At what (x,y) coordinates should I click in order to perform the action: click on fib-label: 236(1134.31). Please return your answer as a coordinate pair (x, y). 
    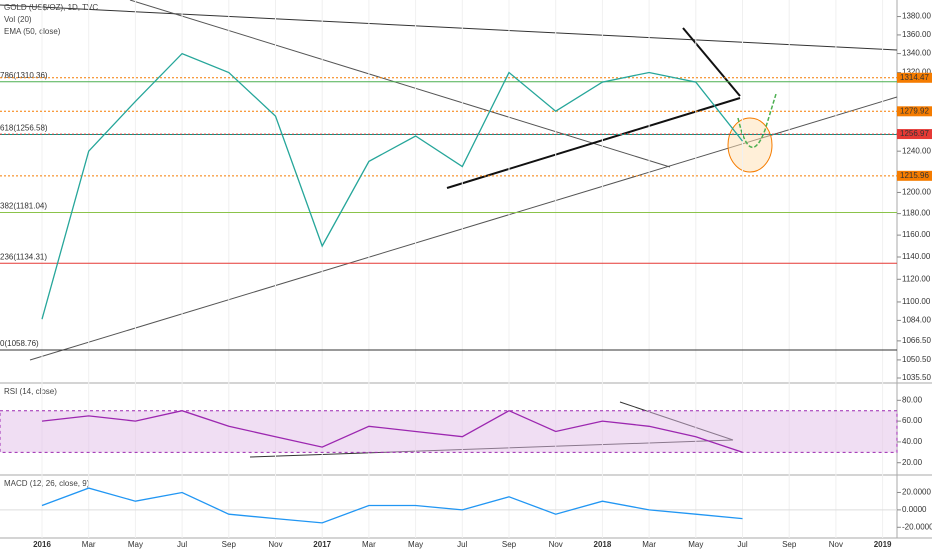
    Looking at the image, I should click on (23, 256).